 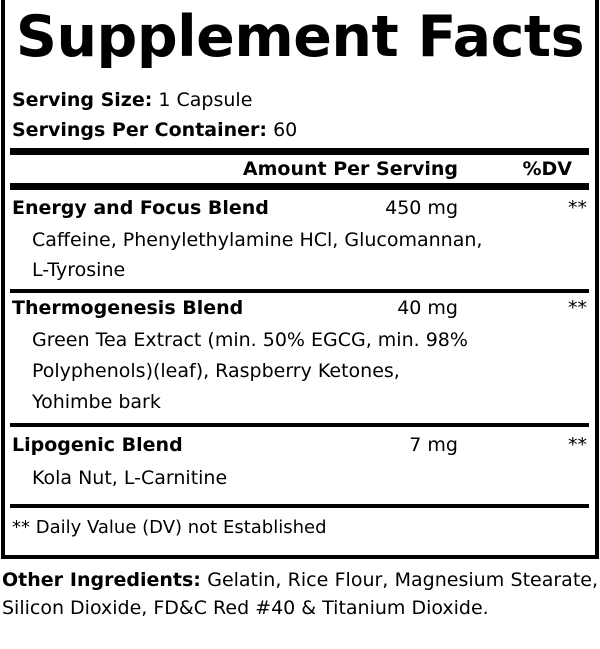 I want to click on serving-size: Serving Size: 1 Capsule, so click(x=132, y=100).